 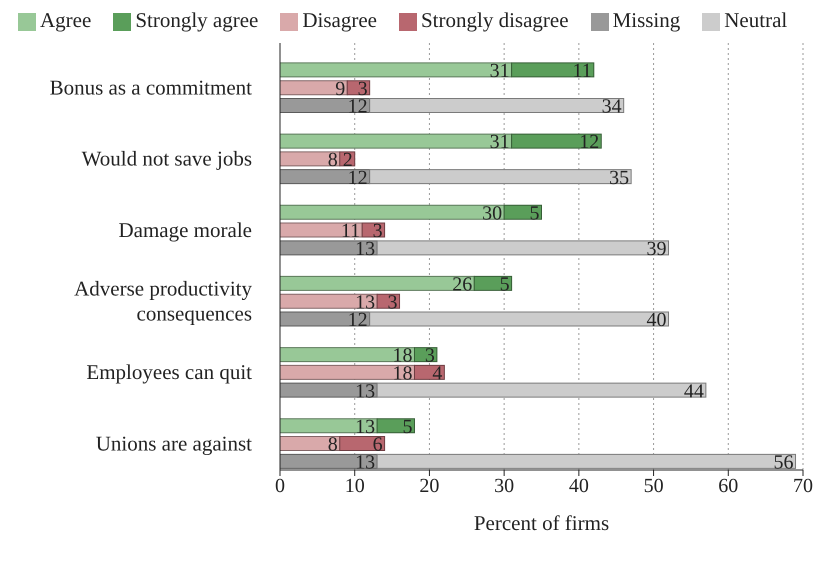 What do you see at coordinates (377, 445) in the screenshot?
I see `data-label: 6` at bounding box center [377, 445].